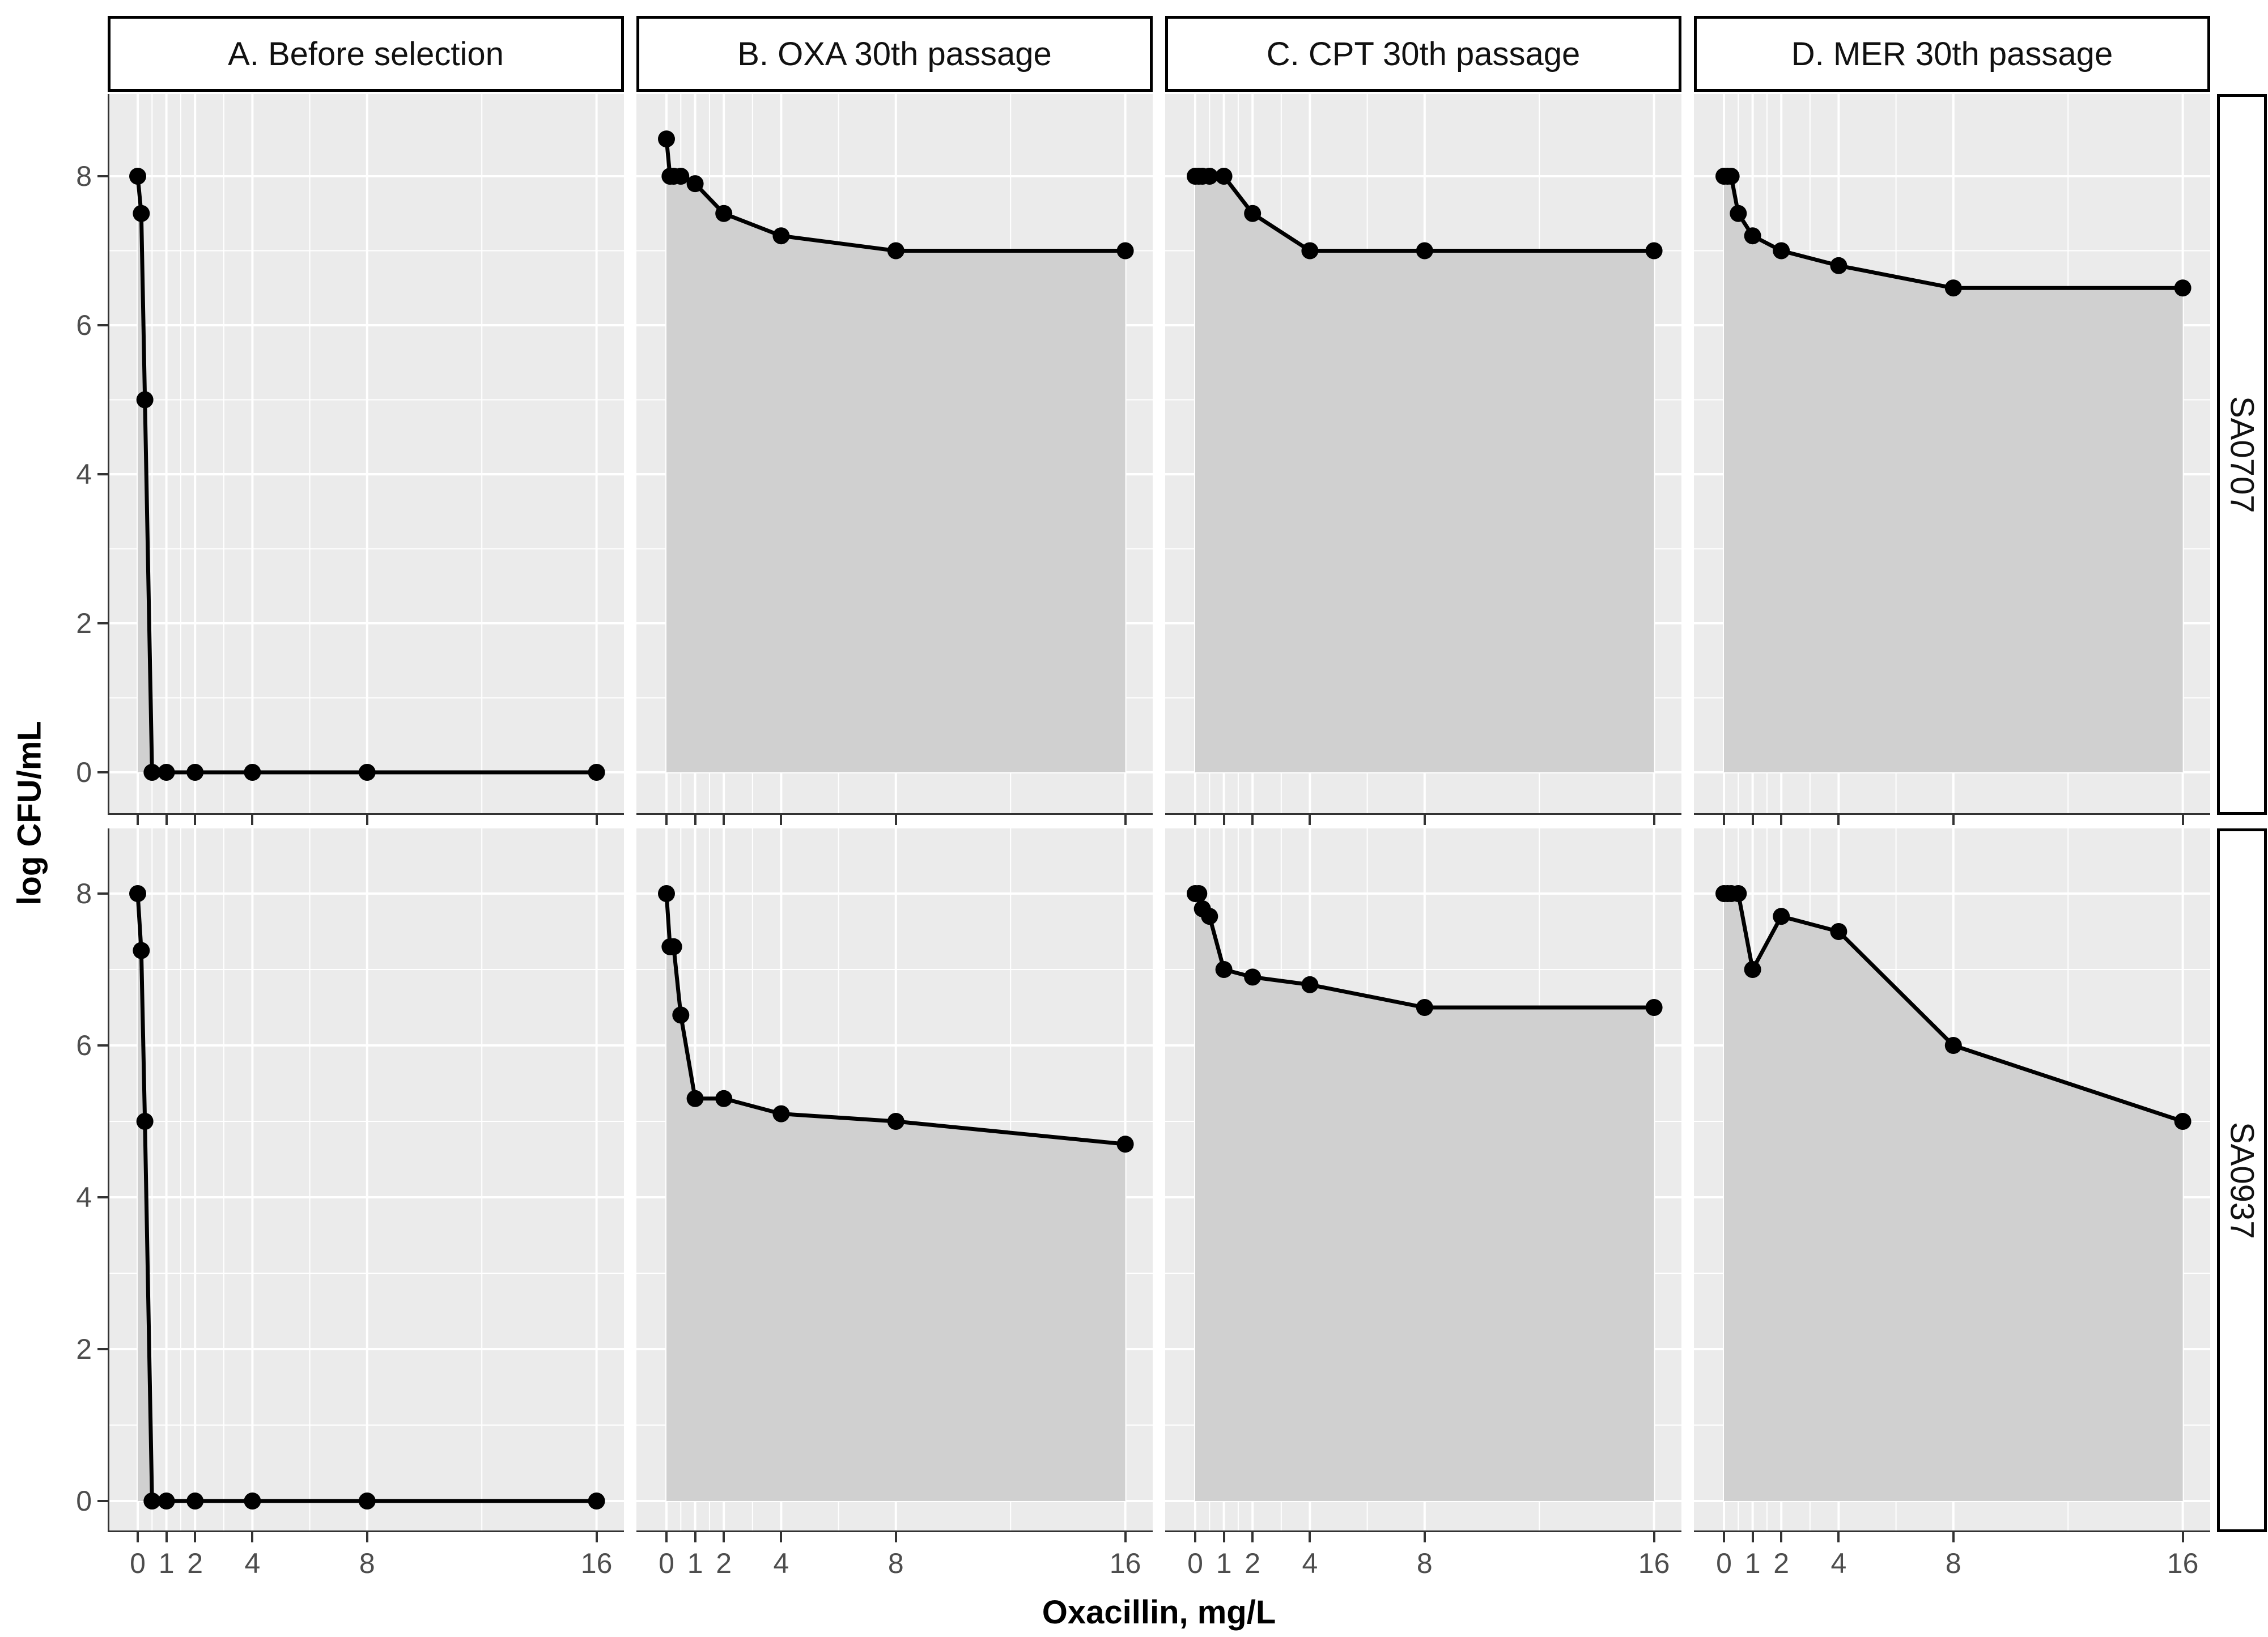 This screenshot has width=2268, height=1637. What do you see at coordinates (366, 454) in the screenshot?
I see `panel-SA0707-col1` at bounding box center [366, 454].